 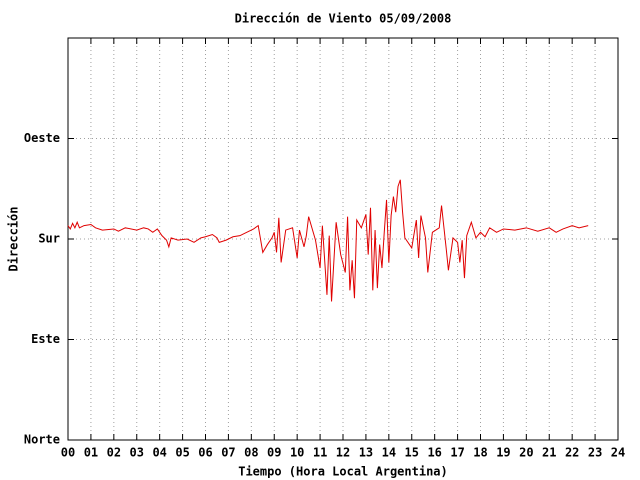 I want to click on x-tick-label: 15, so click(x=412, y=453).